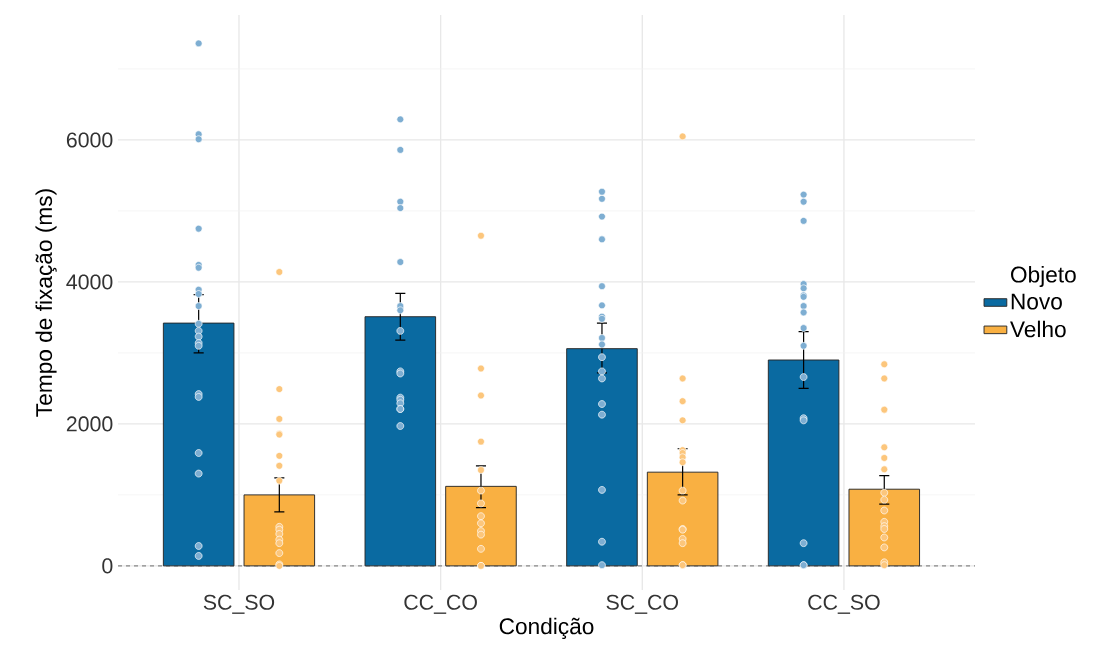 The width and height of the screenshot is (1113, 660). Describe the element at coordinates (1036, 301) in the screenshot. I see `legend-label: Novo` at that location.